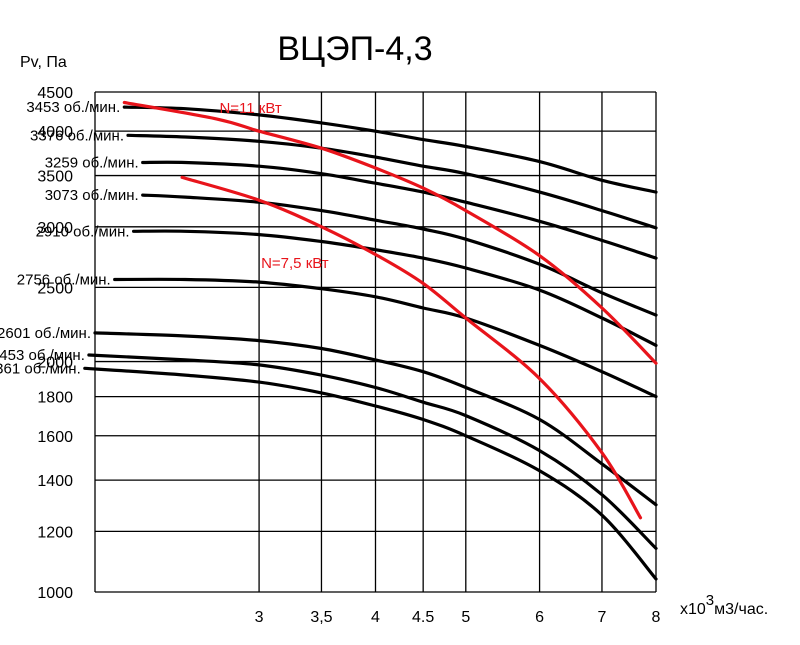  Describe the element at coordinates (395, 288) in the screenshot. I see `speed-curve-2910-об-мин` at that location.